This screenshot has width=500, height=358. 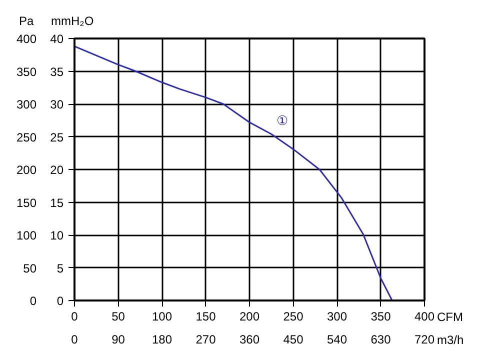 What do you see at coordinates (381, 317) in the screenshot?
I see `x-tick-label: 350` at bounding box center [381, 317].